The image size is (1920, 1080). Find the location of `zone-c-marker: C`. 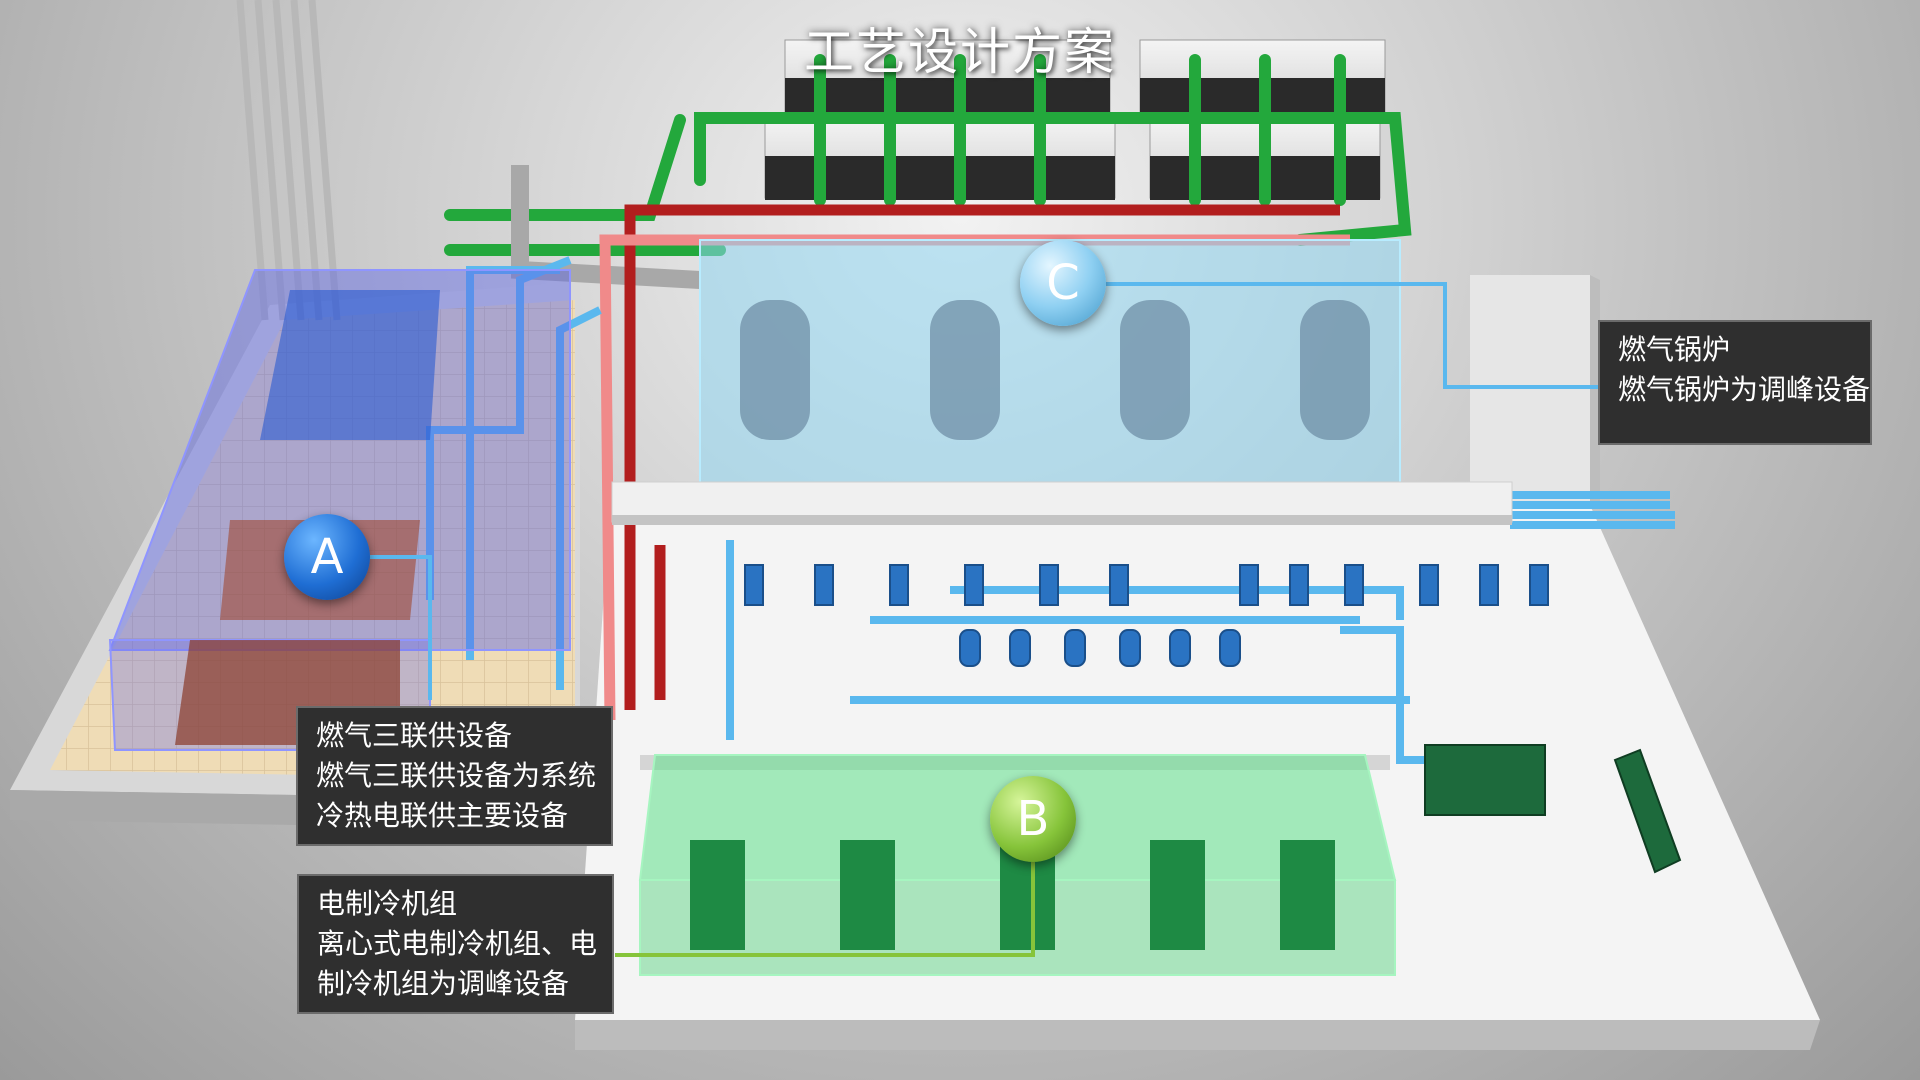

zone-c-marker: C is located at coordinates (1063, 283).